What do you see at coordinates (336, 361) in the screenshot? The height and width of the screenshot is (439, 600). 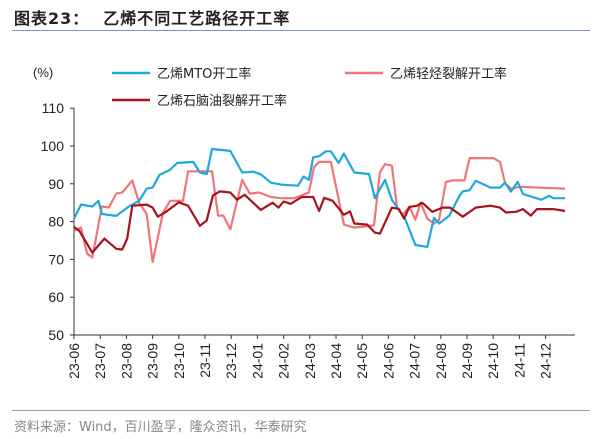 I see `x-tick-label: 24-04` at bounding box center [336, 361].